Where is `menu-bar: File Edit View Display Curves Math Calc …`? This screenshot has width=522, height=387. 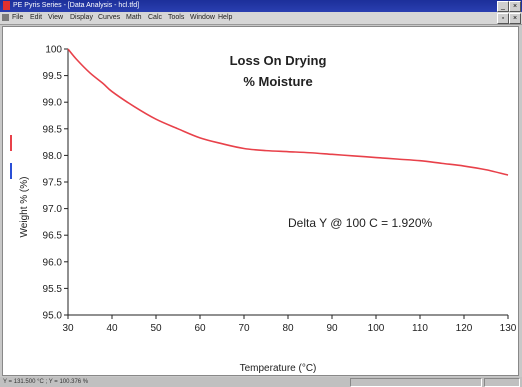
menu-bar: File Edit View Display Curves Math Calc … is located at coordinates (261, 18).